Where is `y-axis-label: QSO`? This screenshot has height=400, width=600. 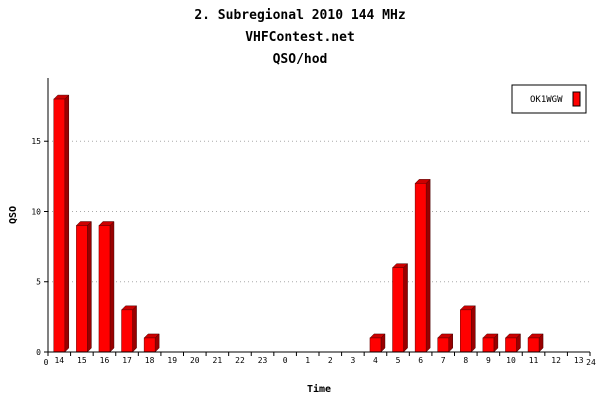 y-axis-label: QSO is located at coordinates (13, 215).